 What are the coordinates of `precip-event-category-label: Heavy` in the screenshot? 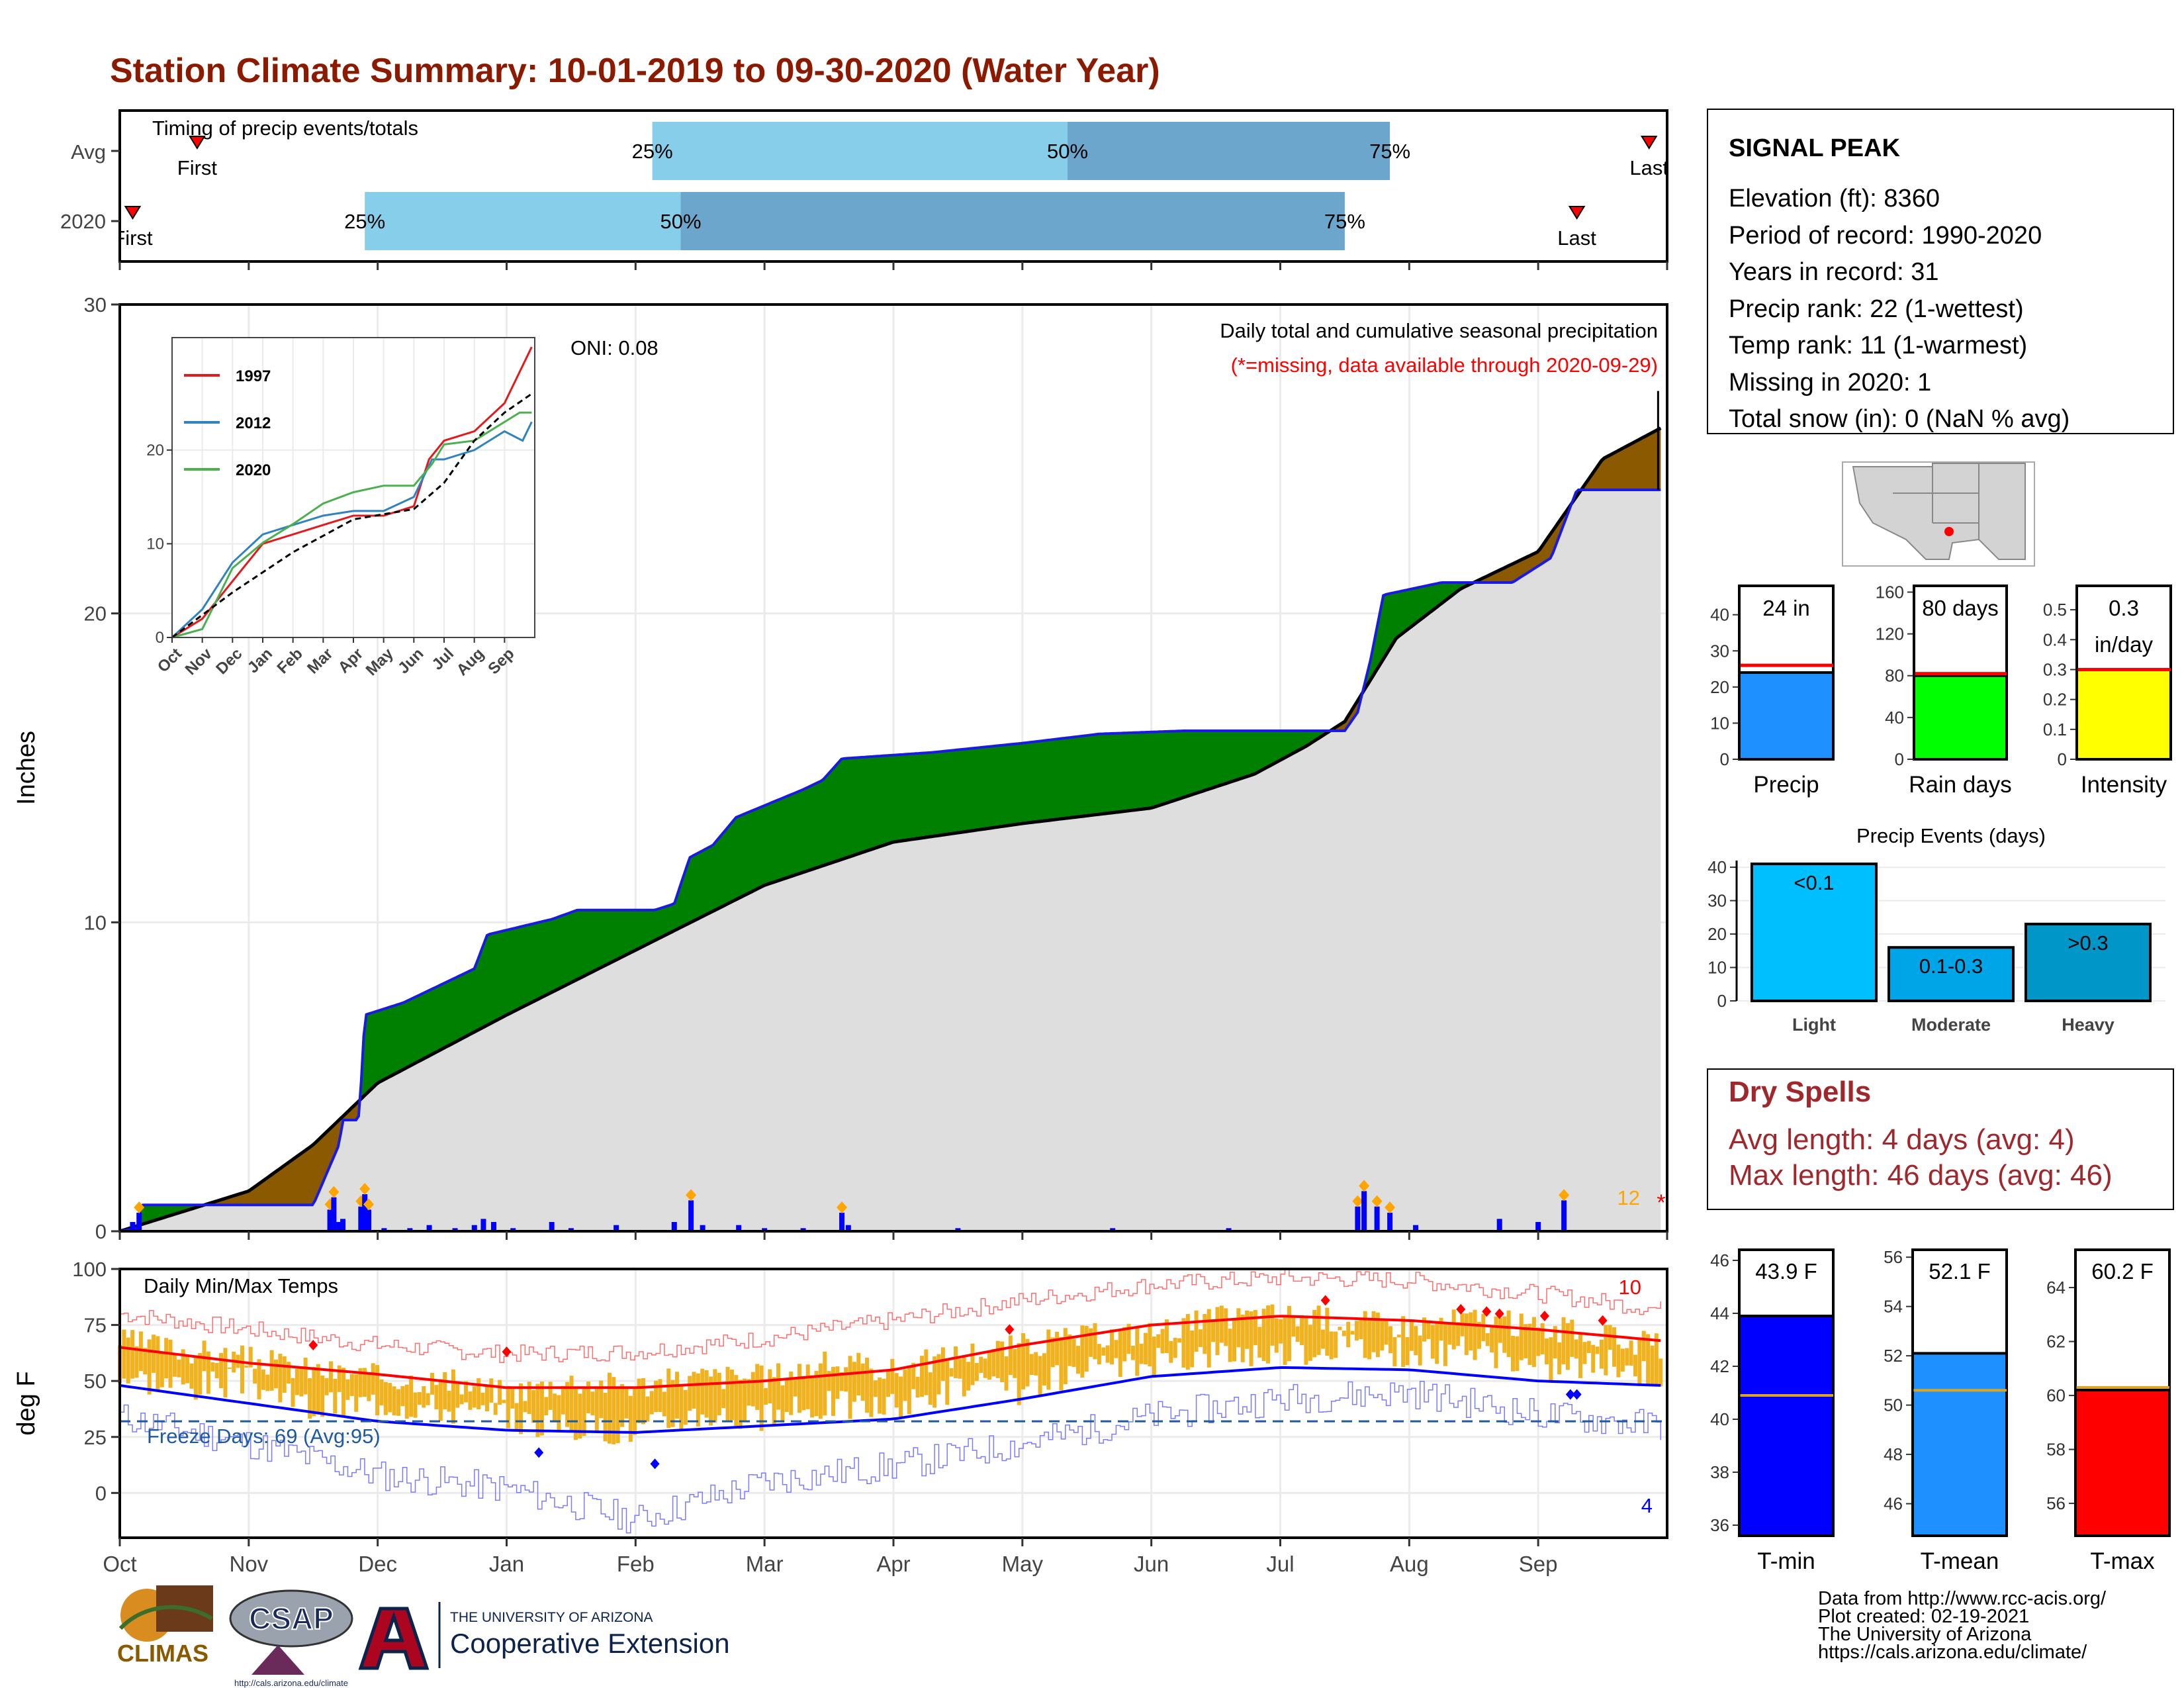 It's located at (2088, 1025).